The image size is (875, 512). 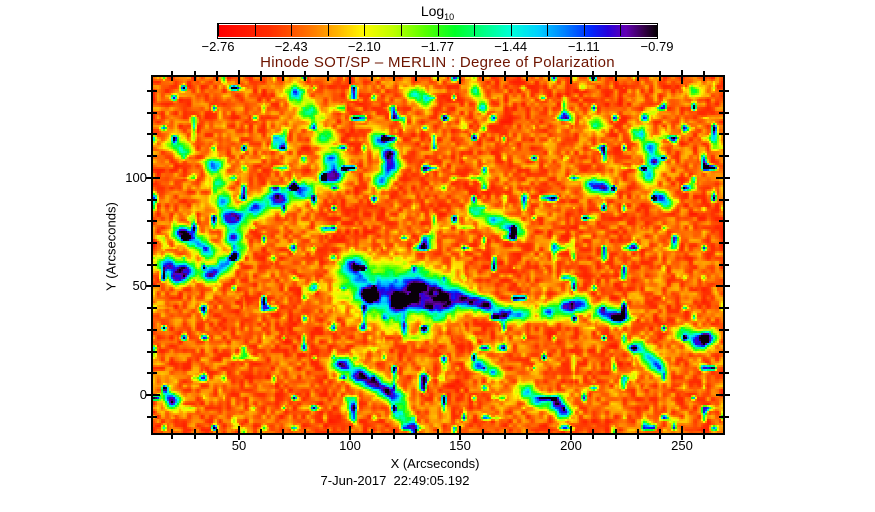 What do you see at coordinates (432, 11) in the screenshot?
I see `colorbar-title-text: Log` at bounding box center [432, 11].